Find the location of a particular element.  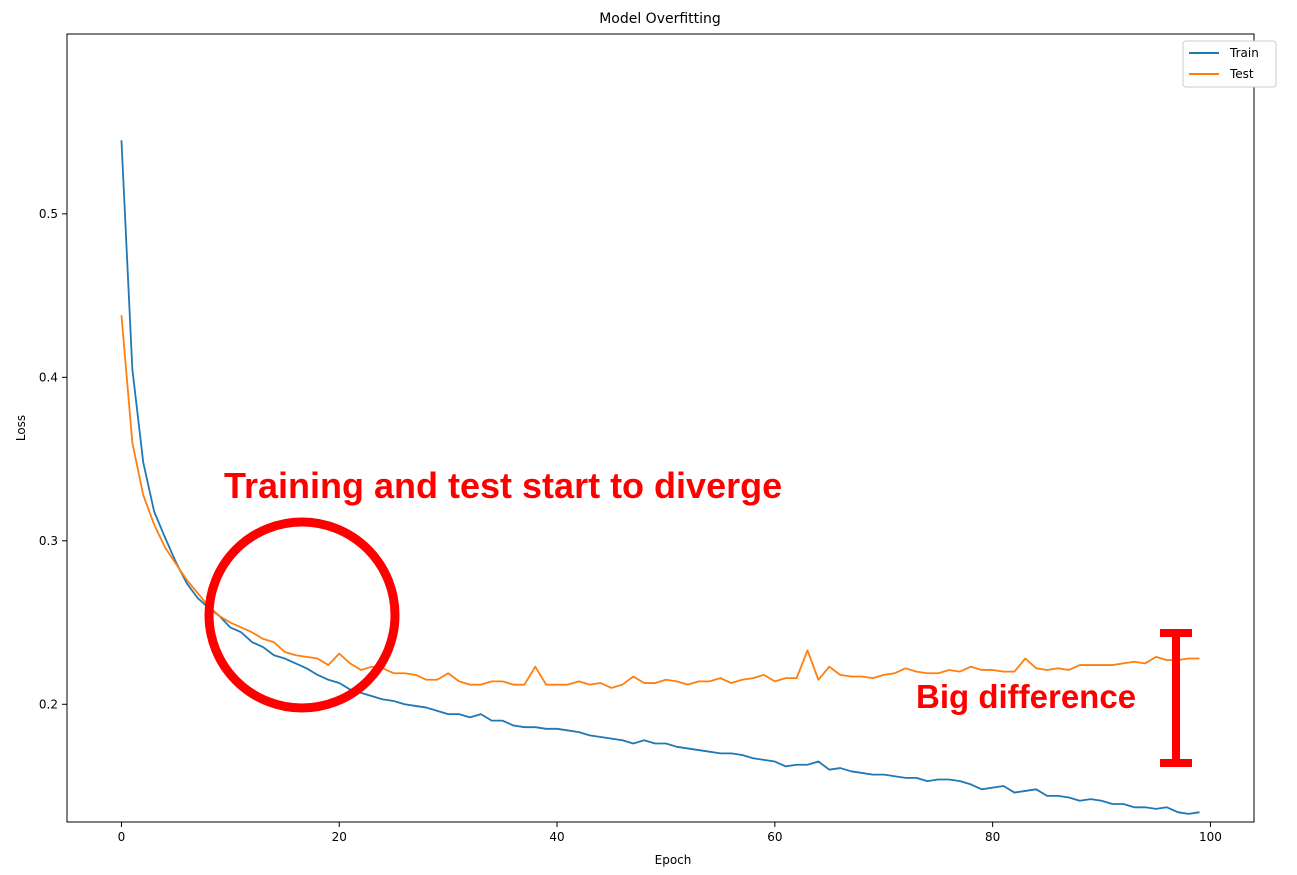

y-axis-title: Loss is located at coordinates (21, 428).